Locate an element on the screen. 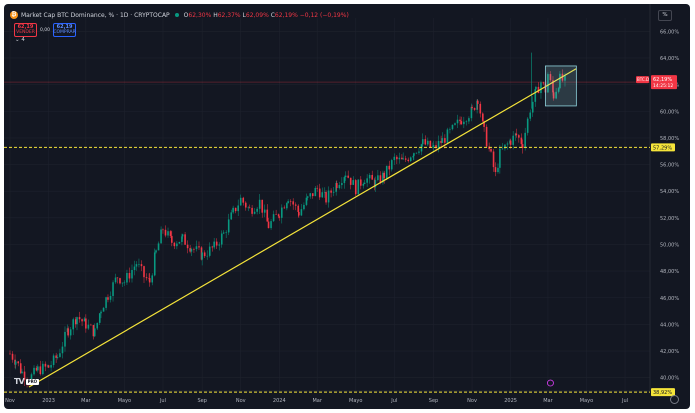 The image size is (695, 413). reset-chart-icon is located at coordinates (674, 399).